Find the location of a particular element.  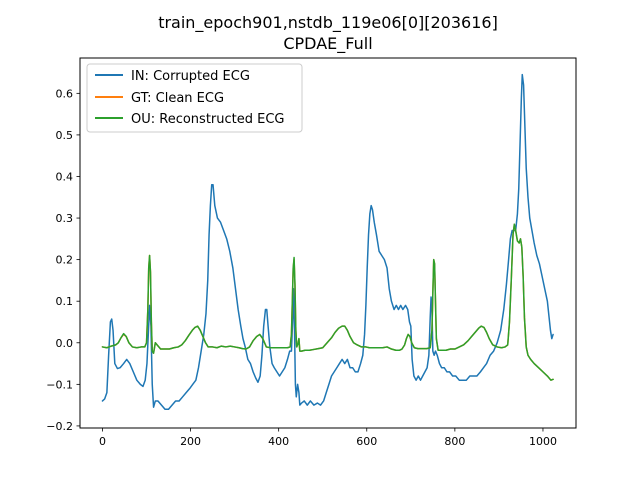

x-tick-label: 400 is located at coordinates (278, 441).